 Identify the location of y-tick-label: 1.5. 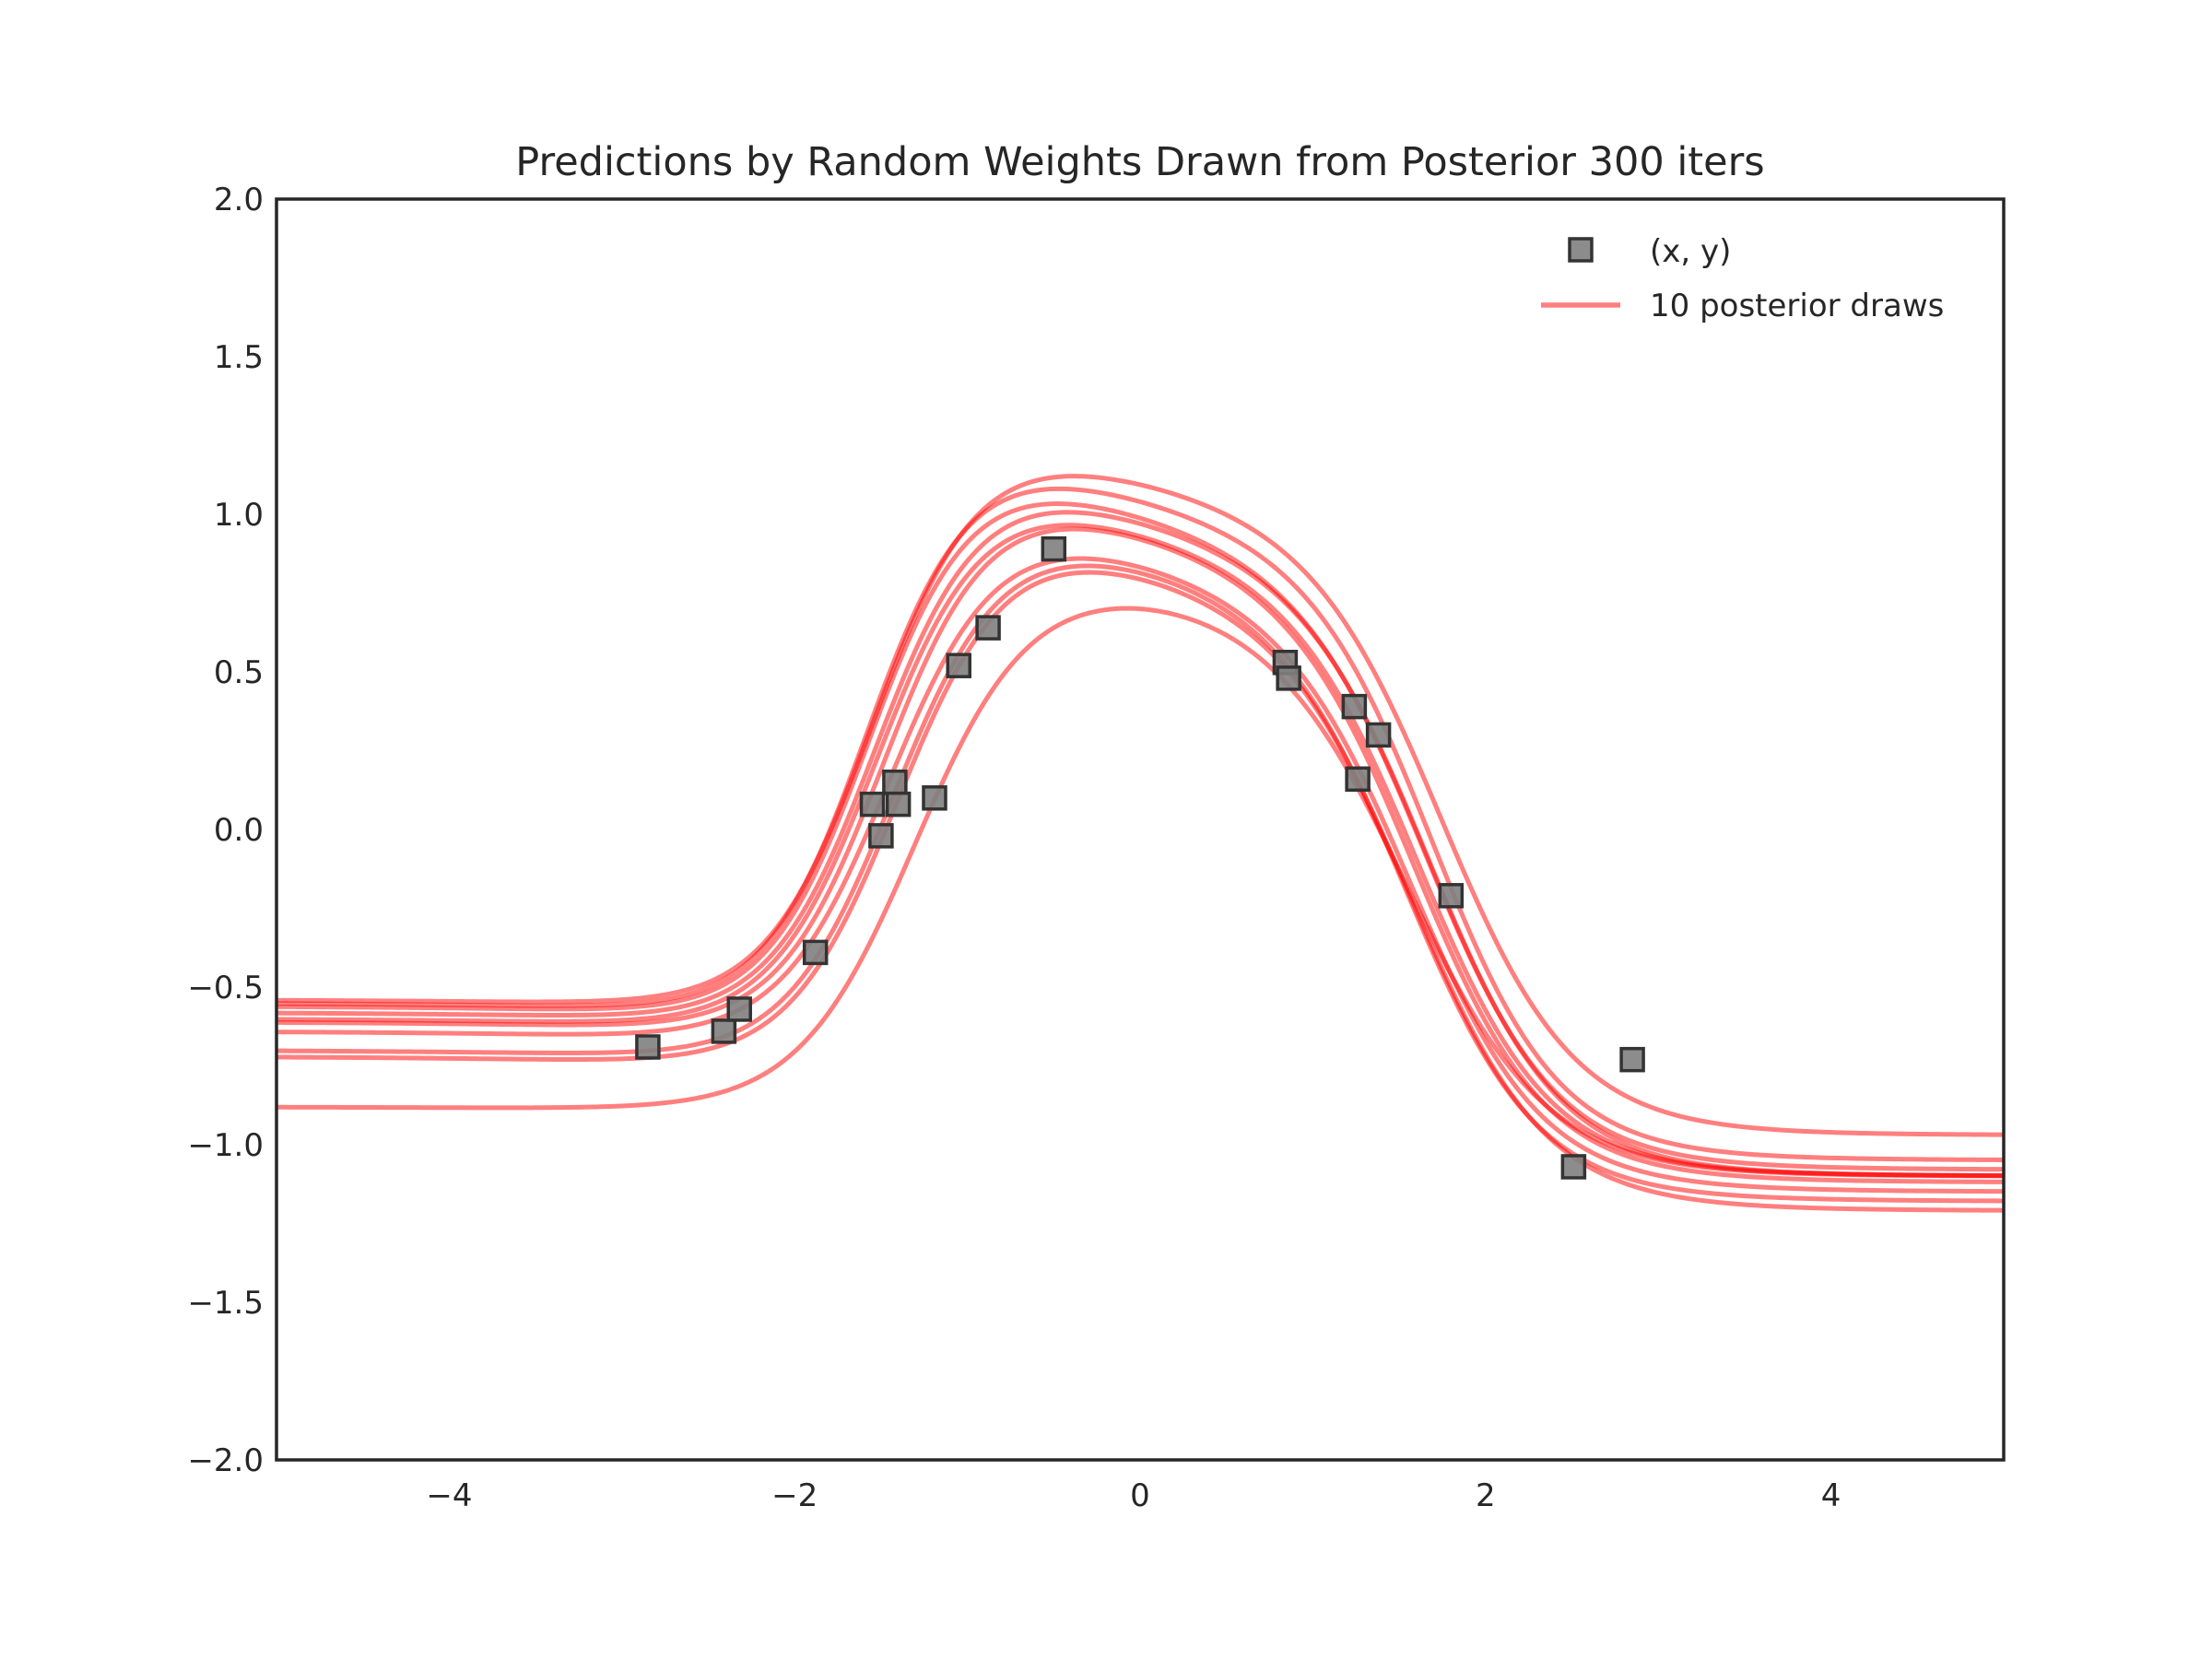
(239, 357).